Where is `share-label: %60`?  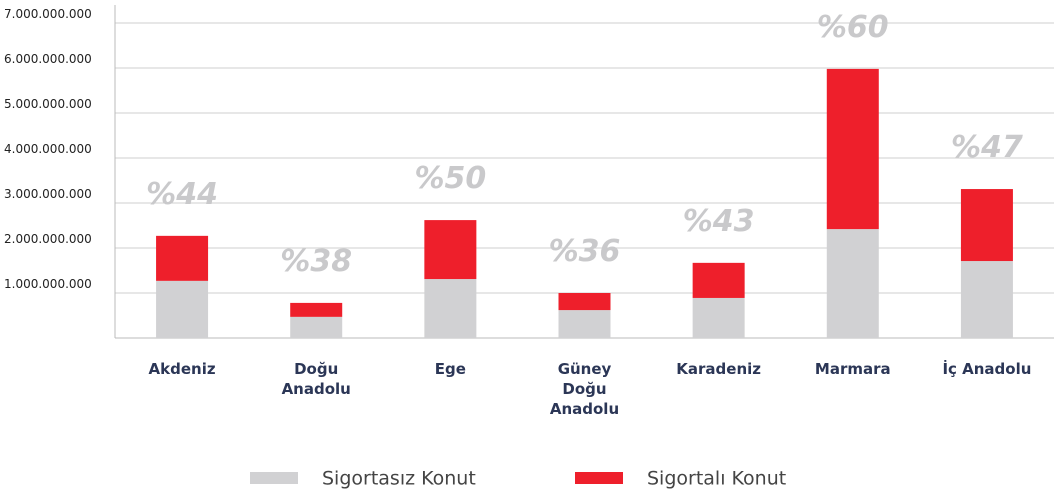 share-label: %60 is located at coordinates (853, 27).